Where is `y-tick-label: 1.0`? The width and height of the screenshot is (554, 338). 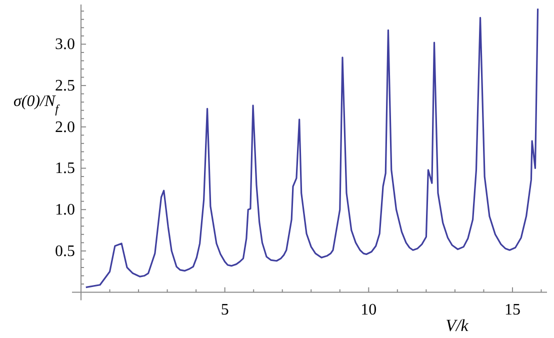 y-tick-label: 1.0 is located at coordinates (65, 210).